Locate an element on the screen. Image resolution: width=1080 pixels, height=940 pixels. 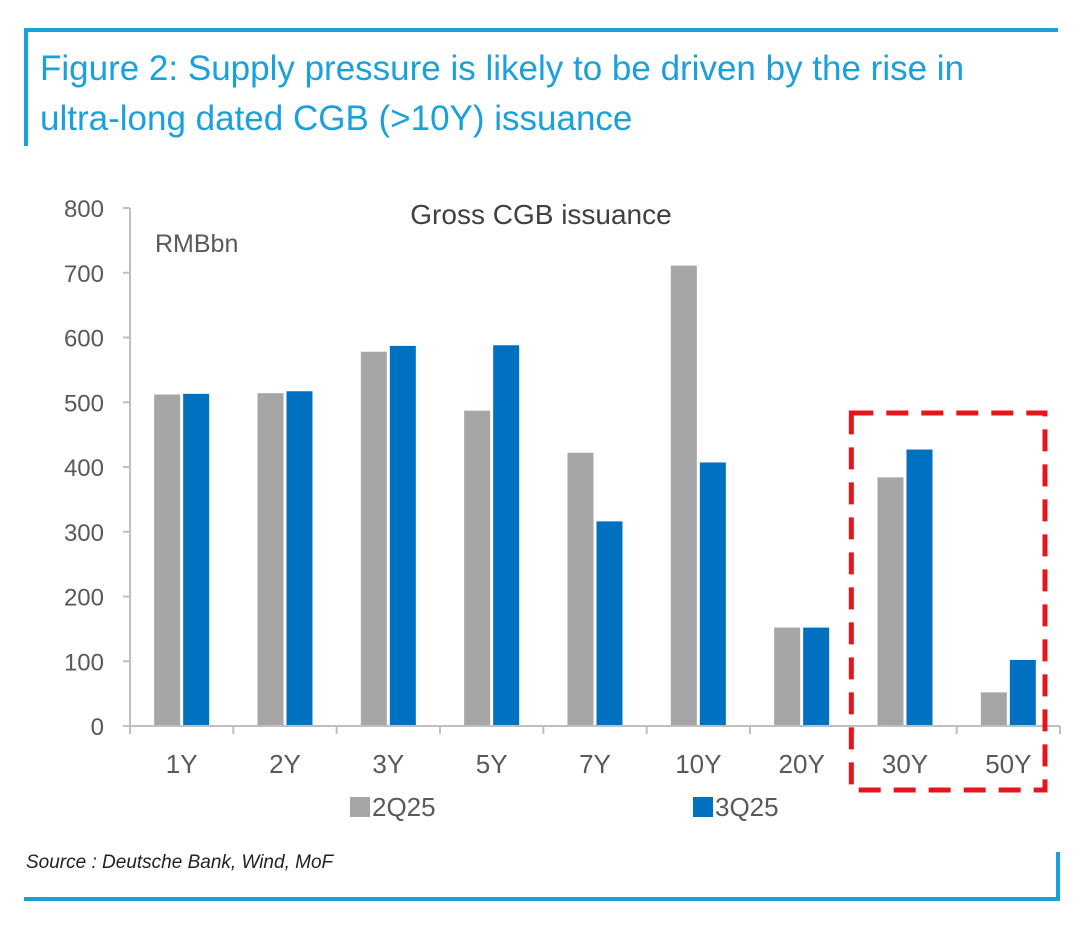
bar-2Q25-50Y is located at coordinates (993, 709).